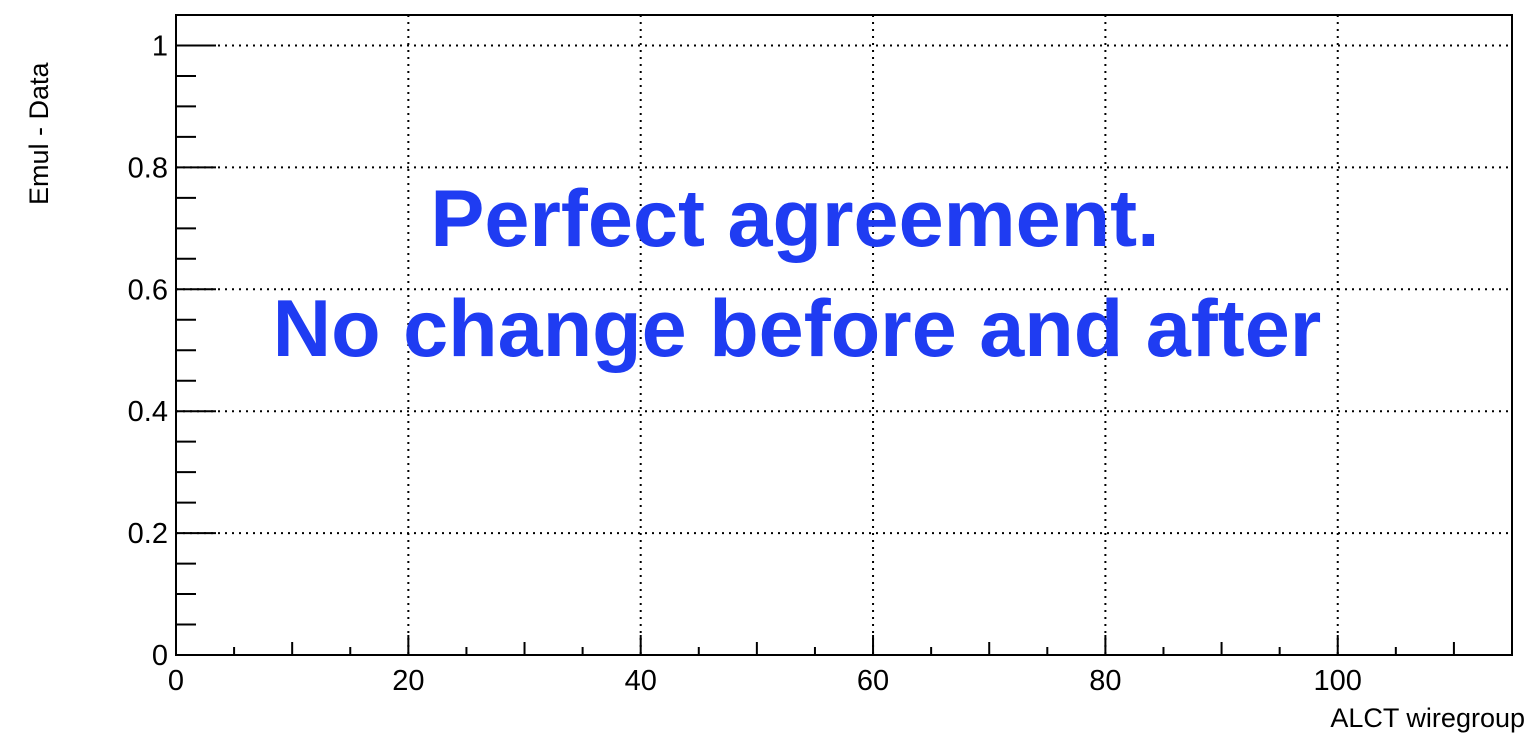 This screenshot has height=736, width=1531. Describe the element at coordinates (1427, 718) in the screenshot. I see `x-axis-title: ALCT wiregroup` at that location.